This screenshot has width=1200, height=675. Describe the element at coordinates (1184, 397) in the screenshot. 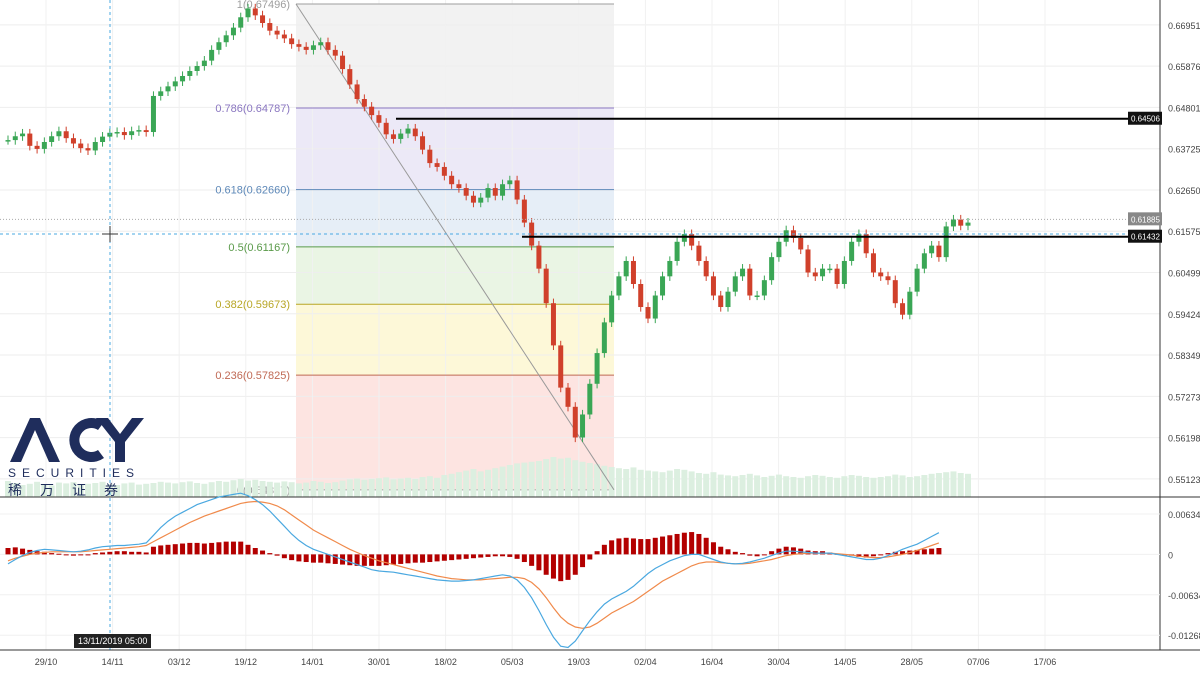

I see `y-tick-label: 0.57273` at that location.